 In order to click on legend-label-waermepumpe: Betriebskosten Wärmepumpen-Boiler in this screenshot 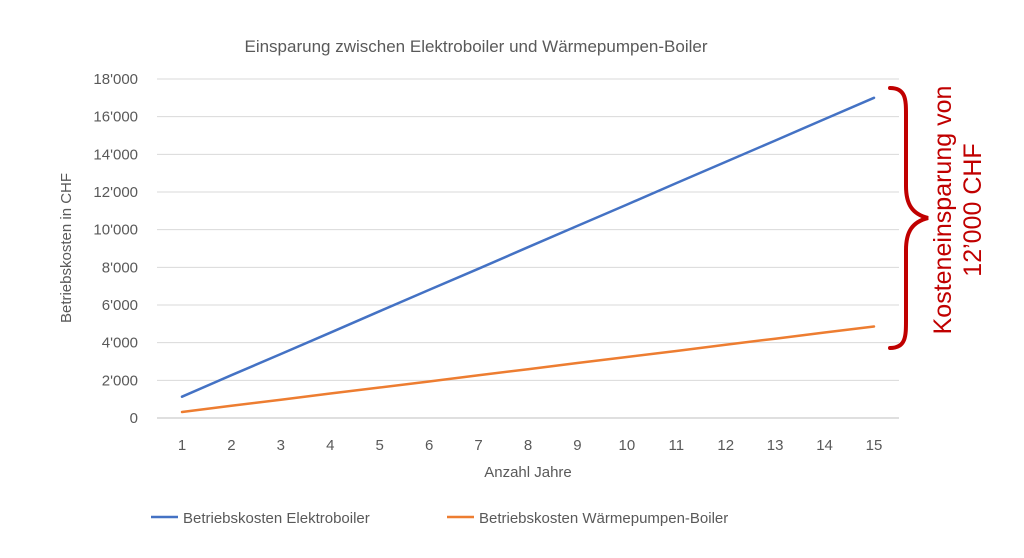, I will do `click(603, 518)`.